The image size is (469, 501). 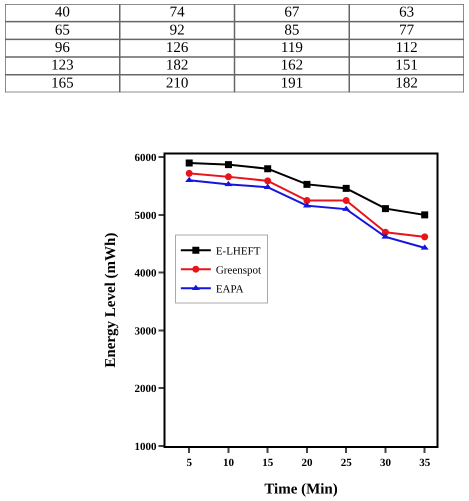 I want to click on text: 67, so click(x=292, y=12).